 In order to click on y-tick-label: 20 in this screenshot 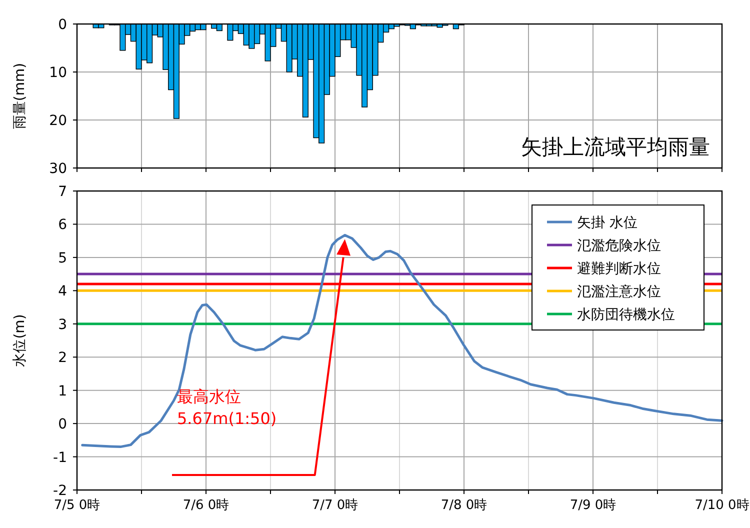, I will do `click(58, 121)`.